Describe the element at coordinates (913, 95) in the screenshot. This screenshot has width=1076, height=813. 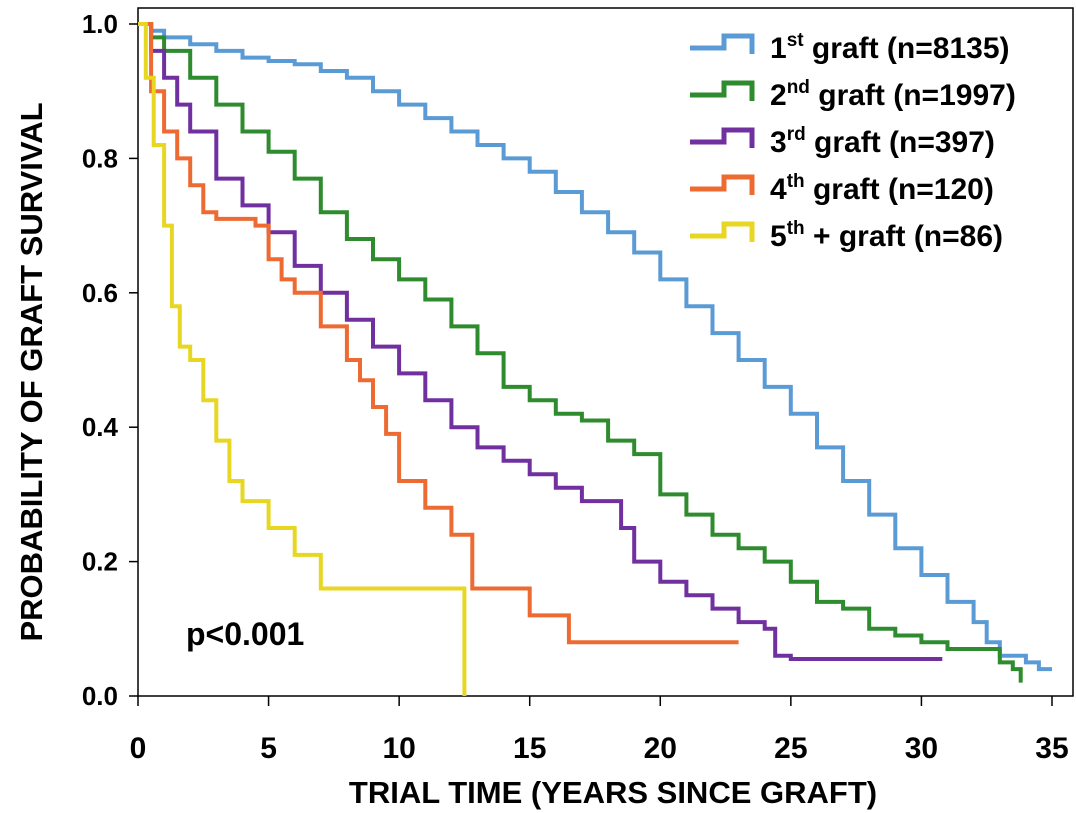
I see `legend-label-text: graft (n=1997)` at that location.